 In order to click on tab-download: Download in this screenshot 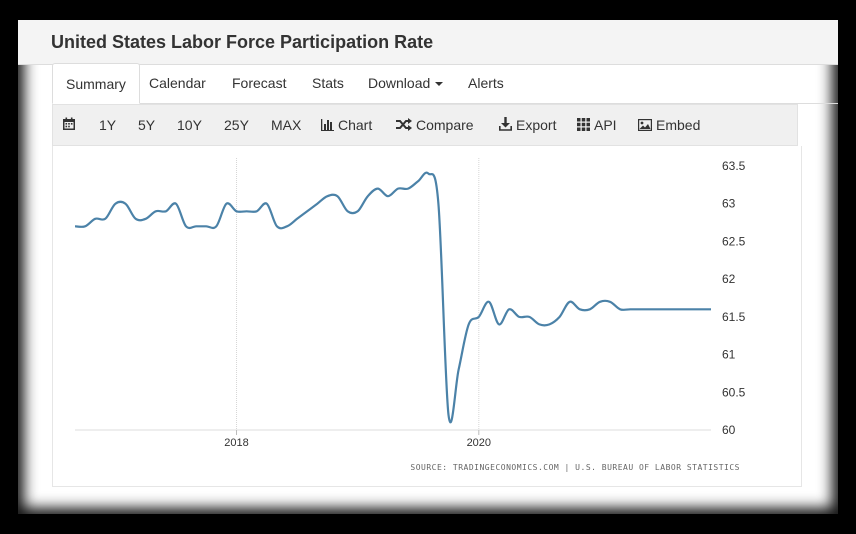, I will do `click(405, 83)`.